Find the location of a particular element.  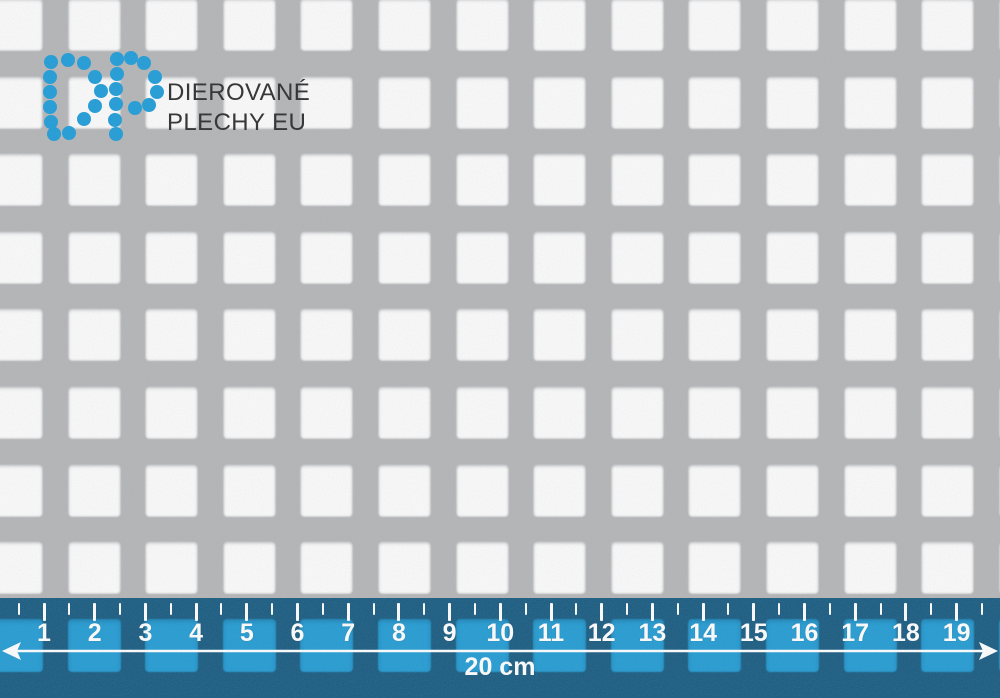

measurement-arrow is located at coordinates (500, 651).